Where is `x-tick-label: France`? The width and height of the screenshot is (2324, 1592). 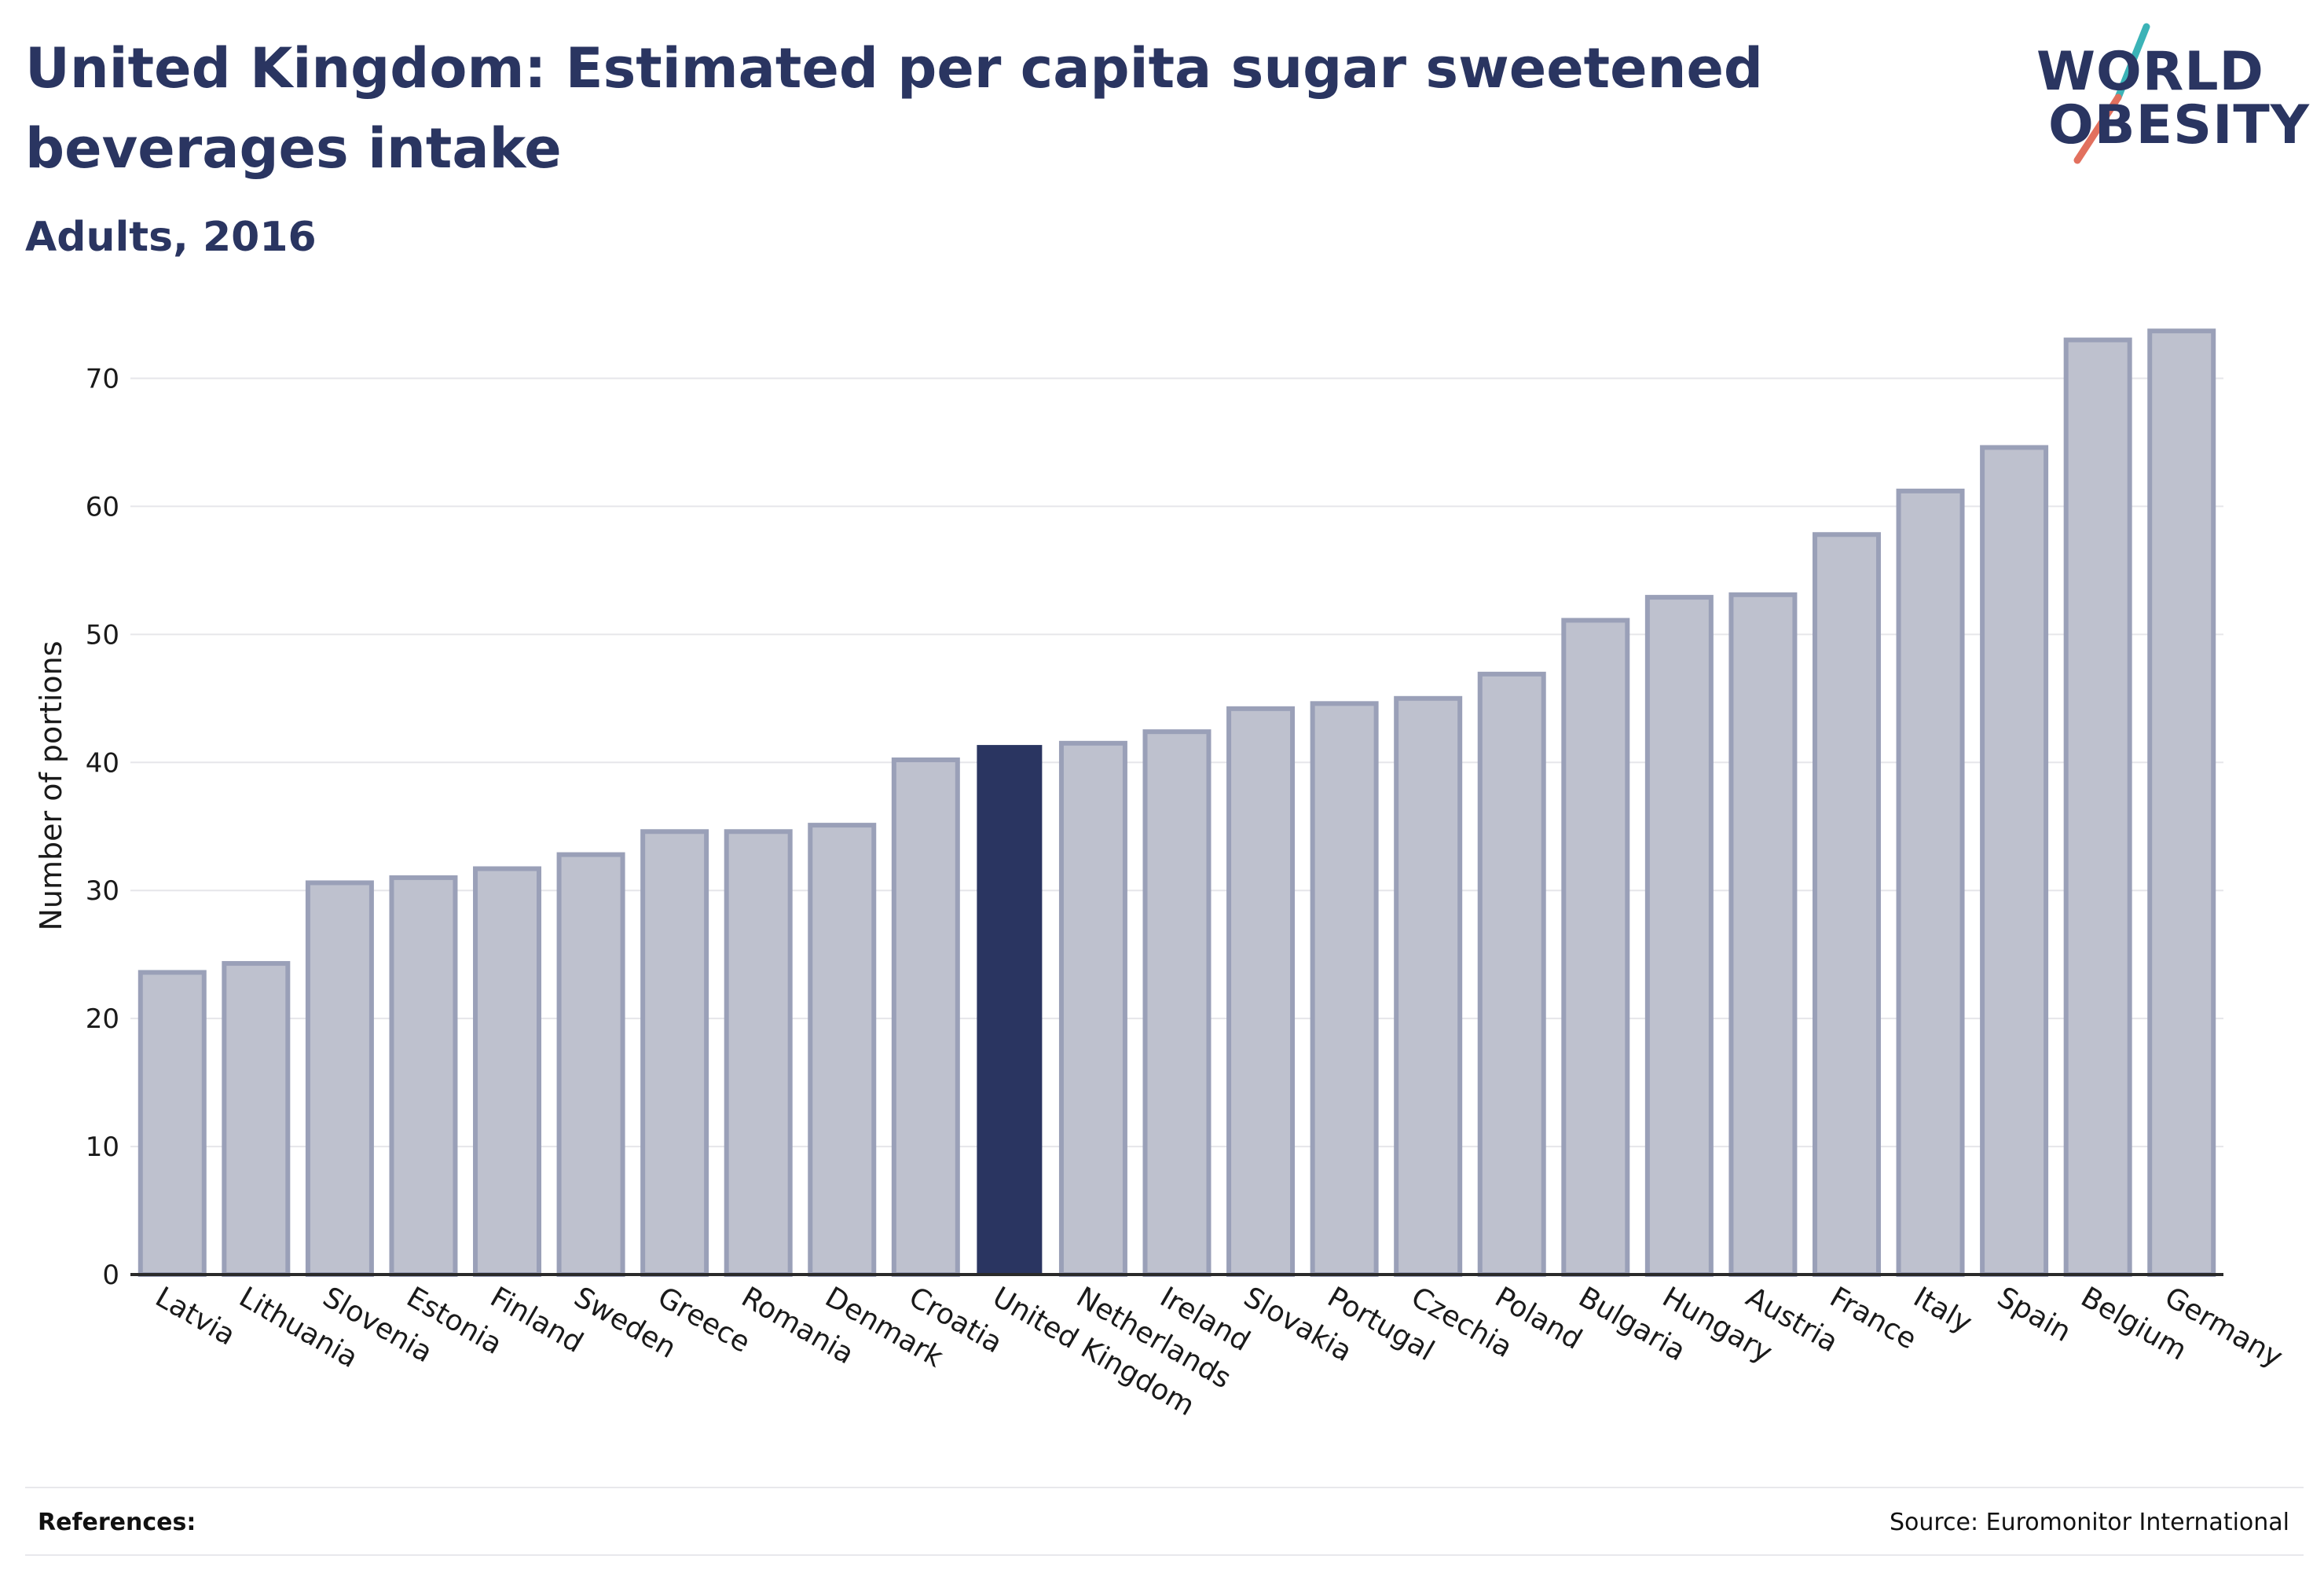 x-tick-label: France is located at coordinates (1873, 1318).